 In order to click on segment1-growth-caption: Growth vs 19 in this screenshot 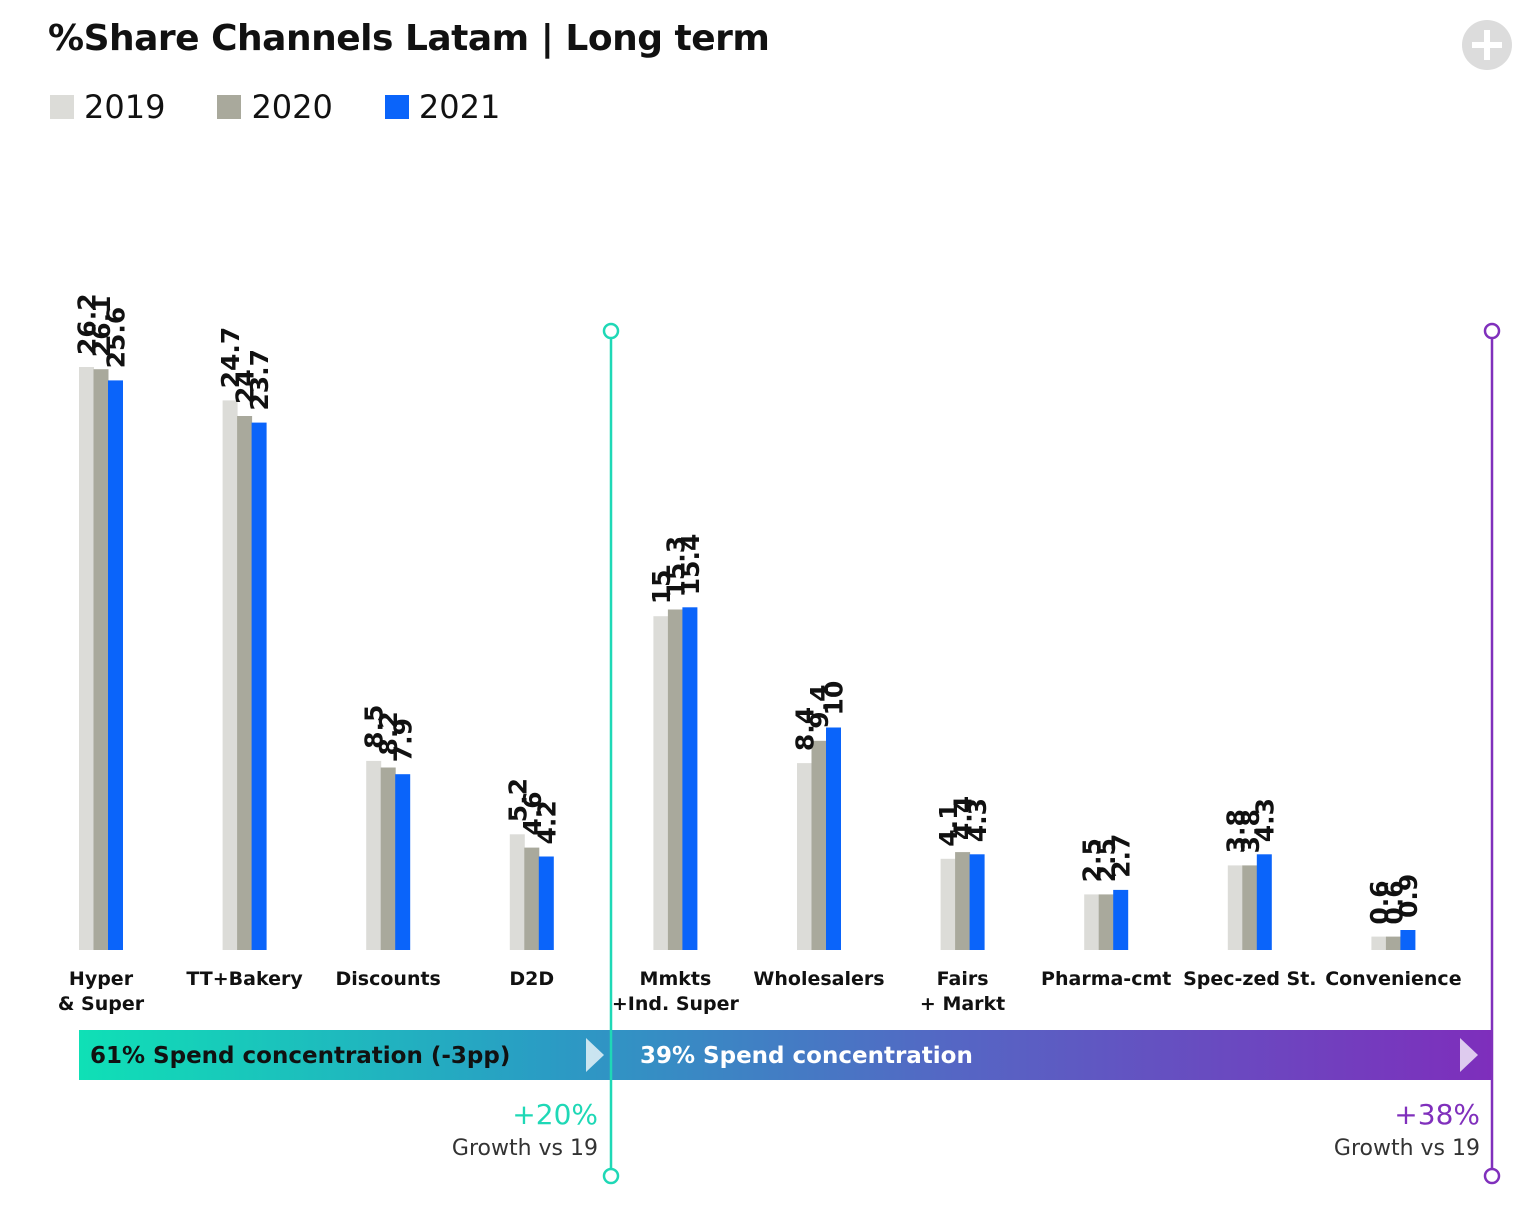, I will do `click(525, 1148)`.